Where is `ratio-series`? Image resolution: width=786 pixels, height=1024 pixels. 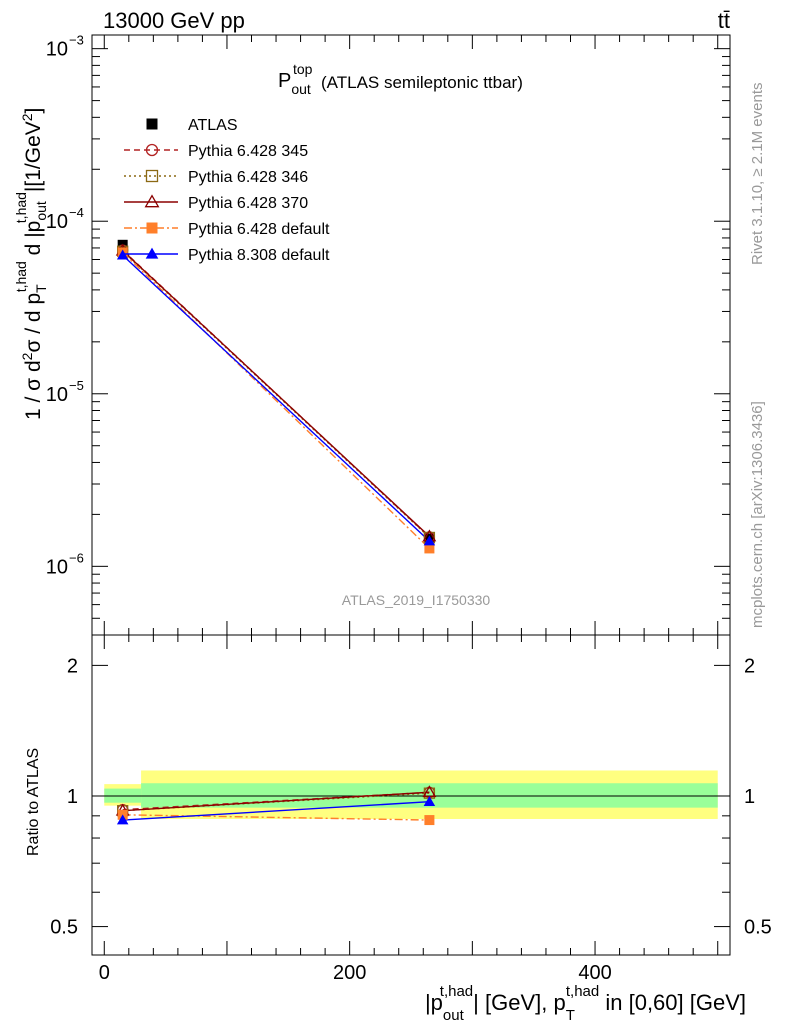 ratio-series is located at coordinates (276, 805).